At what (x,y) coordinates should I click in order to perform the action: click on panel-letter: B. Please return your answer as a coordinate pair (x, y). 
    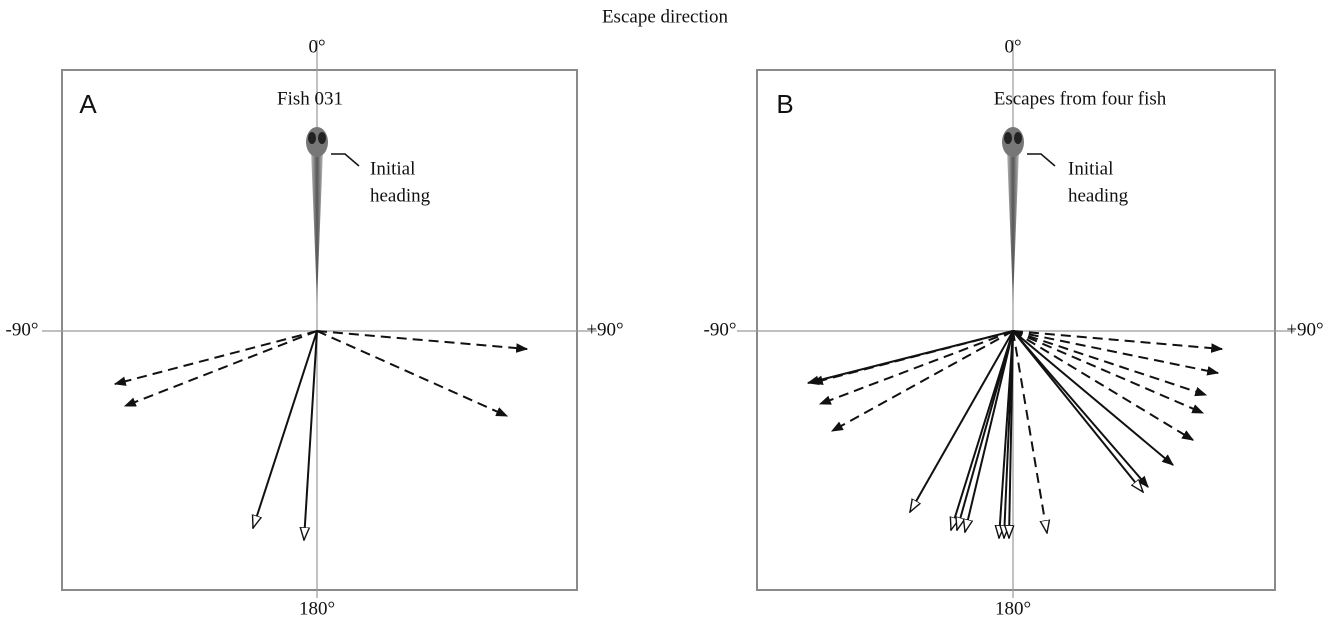
    Looking at the image, I should click on (784, 104).